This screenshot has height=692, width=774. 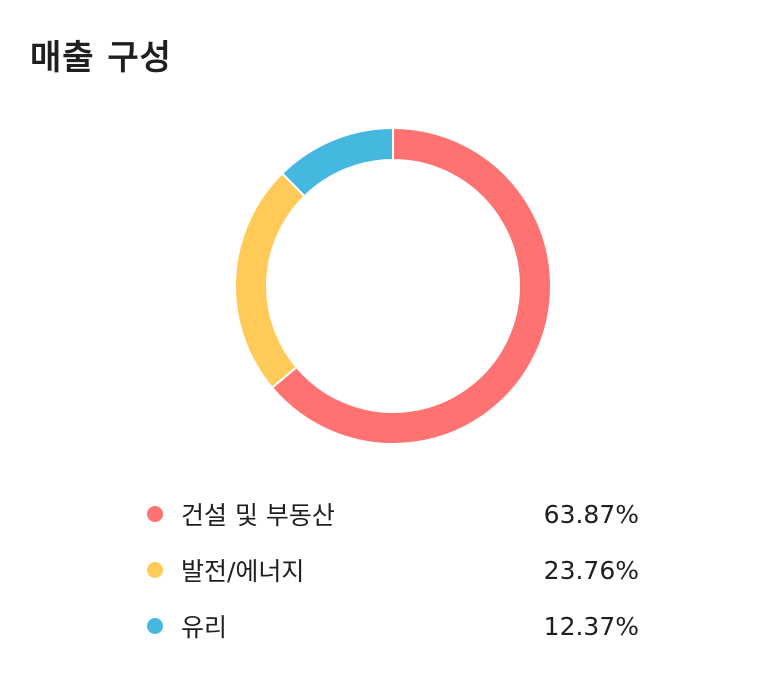 I want to click on legend-label: 발전/에너지, so click(x=243, y=571).